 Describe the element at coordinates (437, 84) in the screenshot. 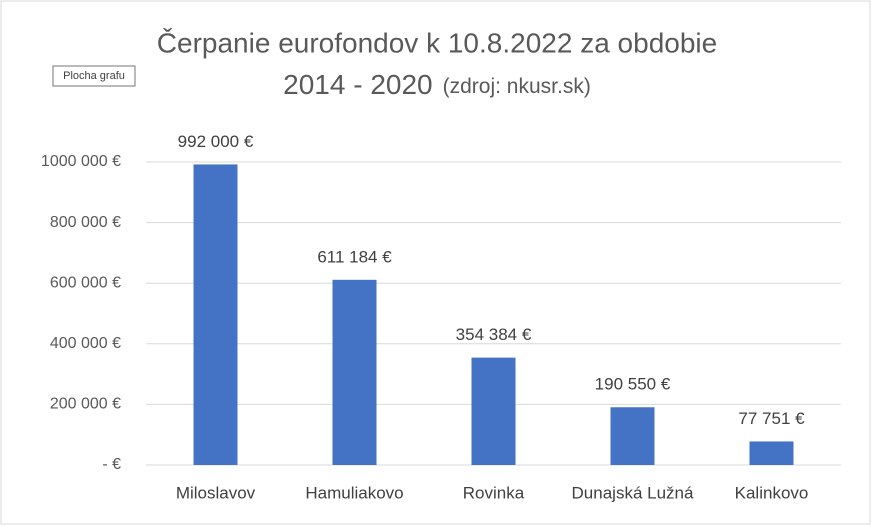

I see `chart-title-line: 2014 - 2020 (zdroj: nkusr.sk)` at that location.